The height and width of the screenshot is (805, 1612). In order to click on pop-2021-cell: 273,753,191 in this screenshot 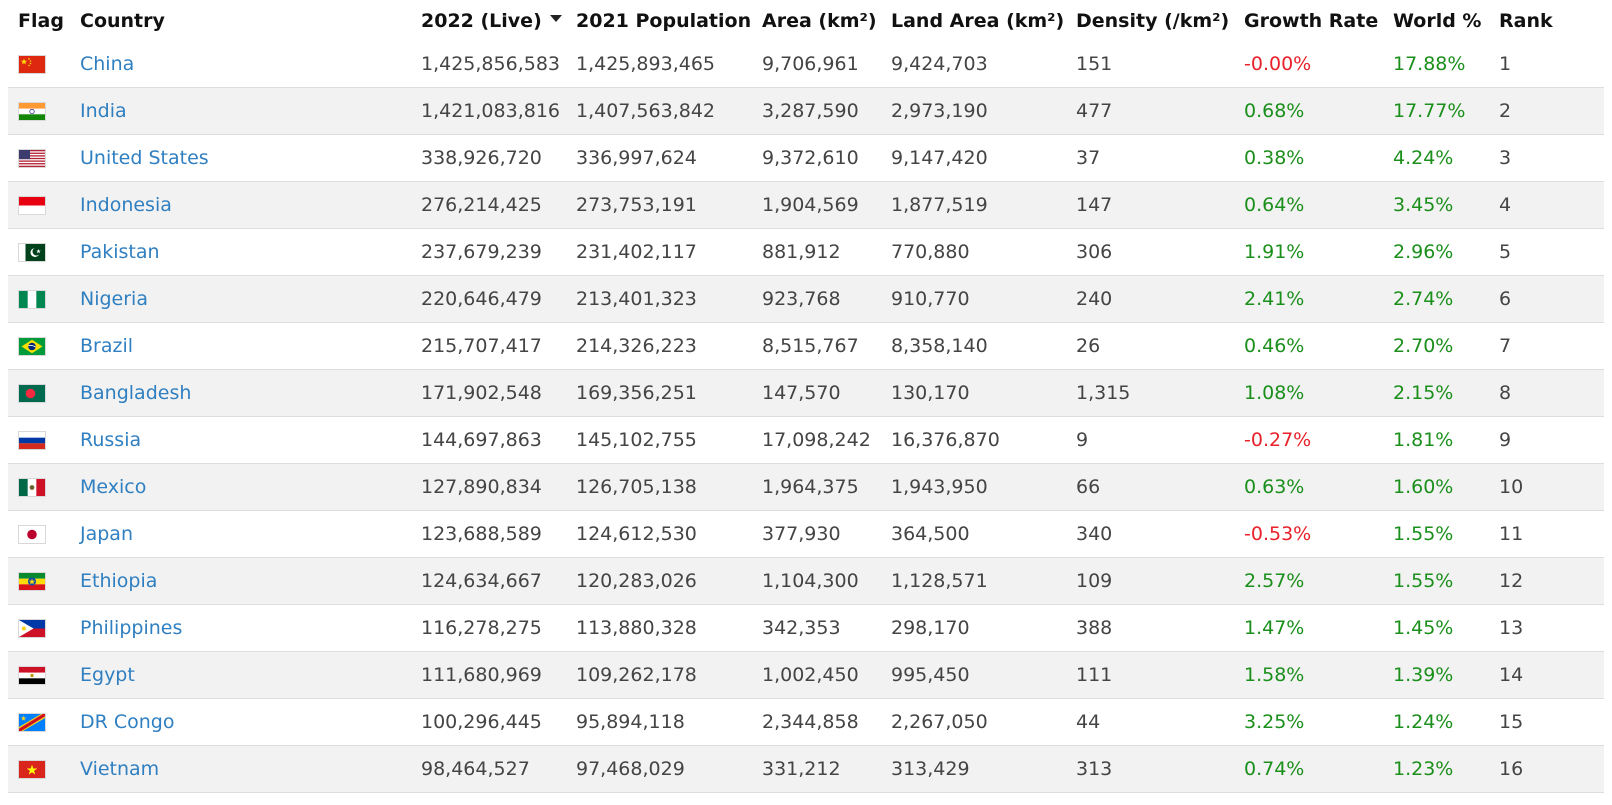, I will do `click(659, 205)`.